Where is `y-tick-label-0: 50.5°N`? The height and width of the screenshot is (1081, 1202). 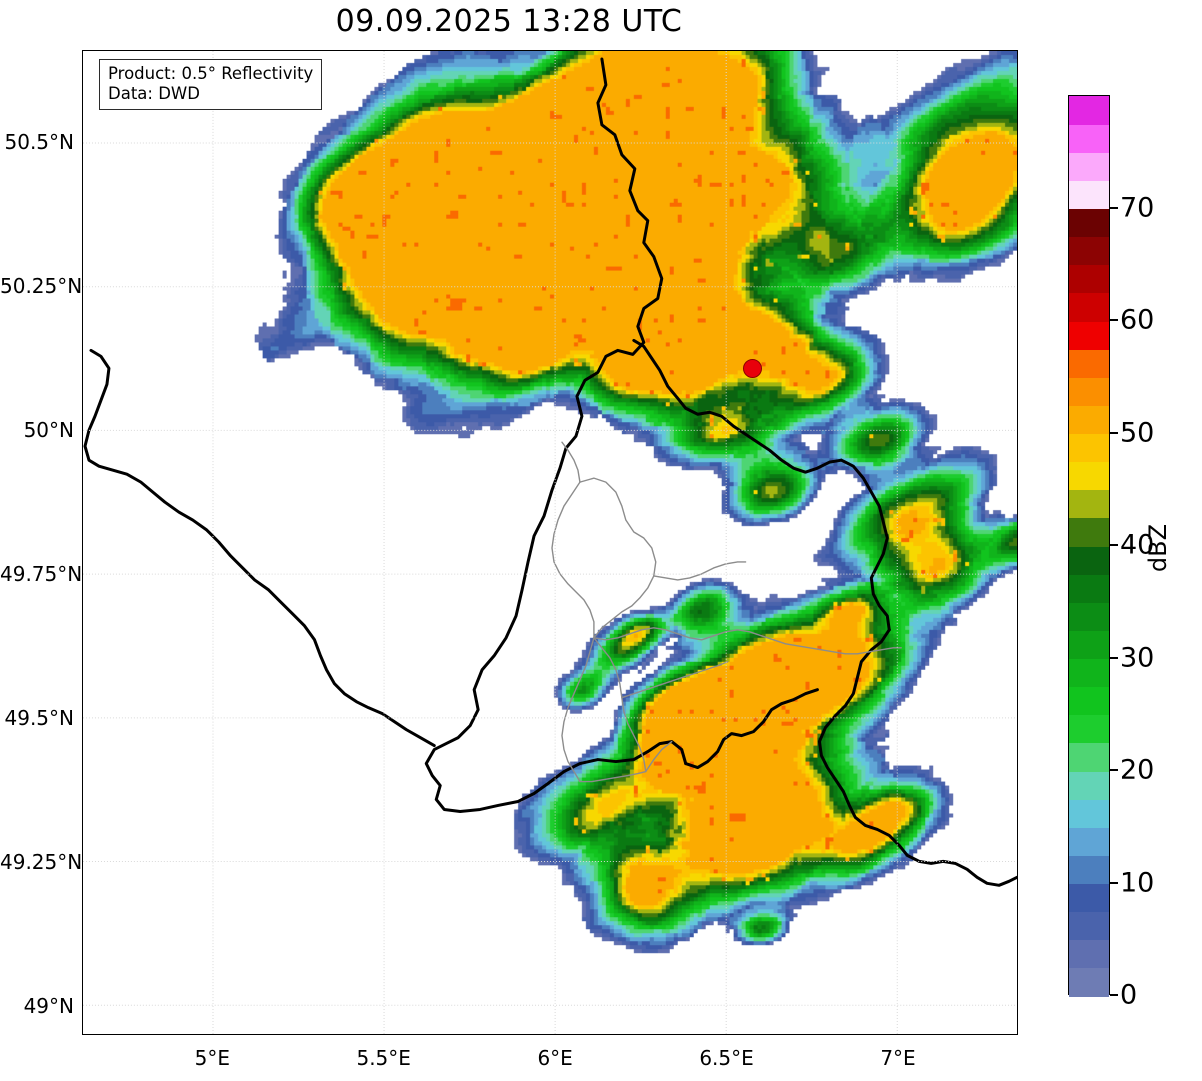
y-tick-label-0: 50.5°N is located at coordinates (39, 142).